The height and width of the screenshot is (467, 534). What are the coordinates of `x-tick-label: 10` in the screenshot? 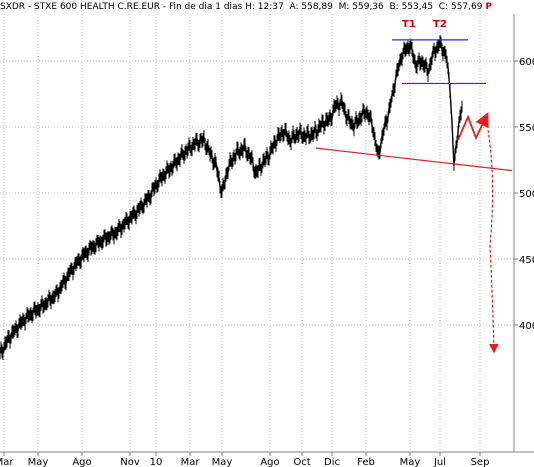 It's located at (156, 462).